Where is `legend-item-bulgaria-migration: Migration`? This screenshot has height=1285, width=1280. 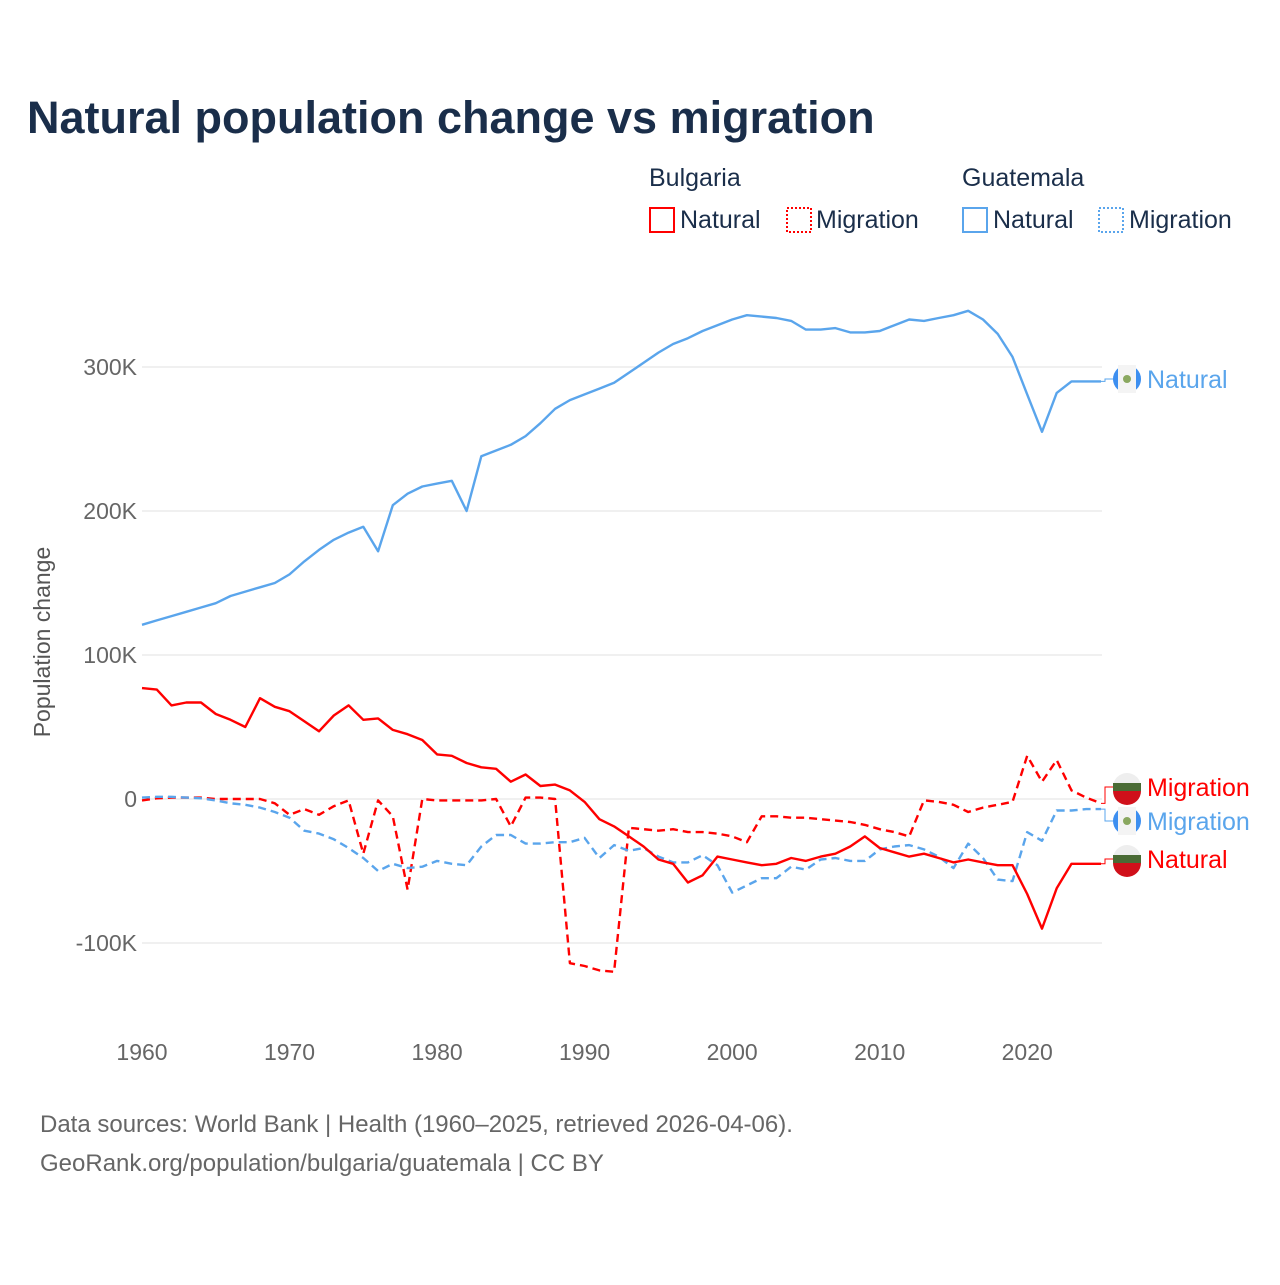
legend-item-bulgaria-migration: Migration is located at coordinates (852, 220).